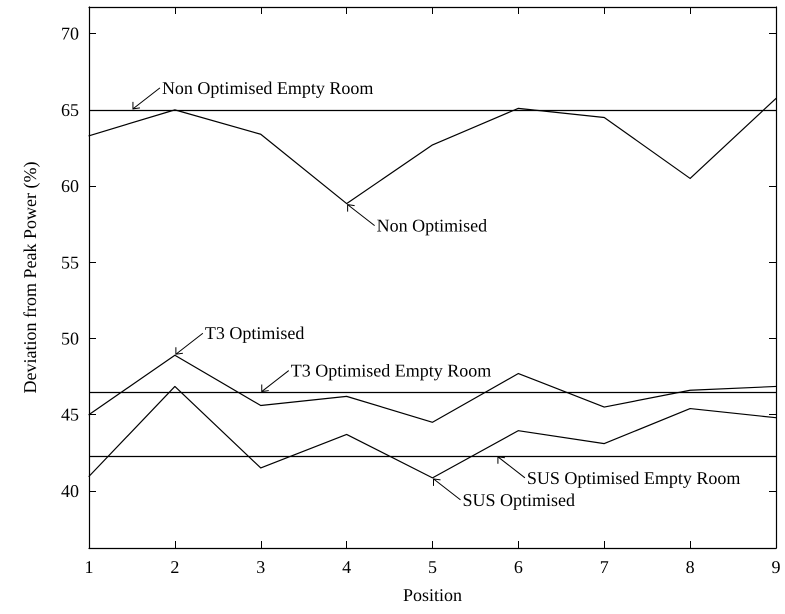 The image size is (785, 614). Describe the element at coordinates (70, 34) in the screenshot. I see `y-tick-label: 70` at that location.